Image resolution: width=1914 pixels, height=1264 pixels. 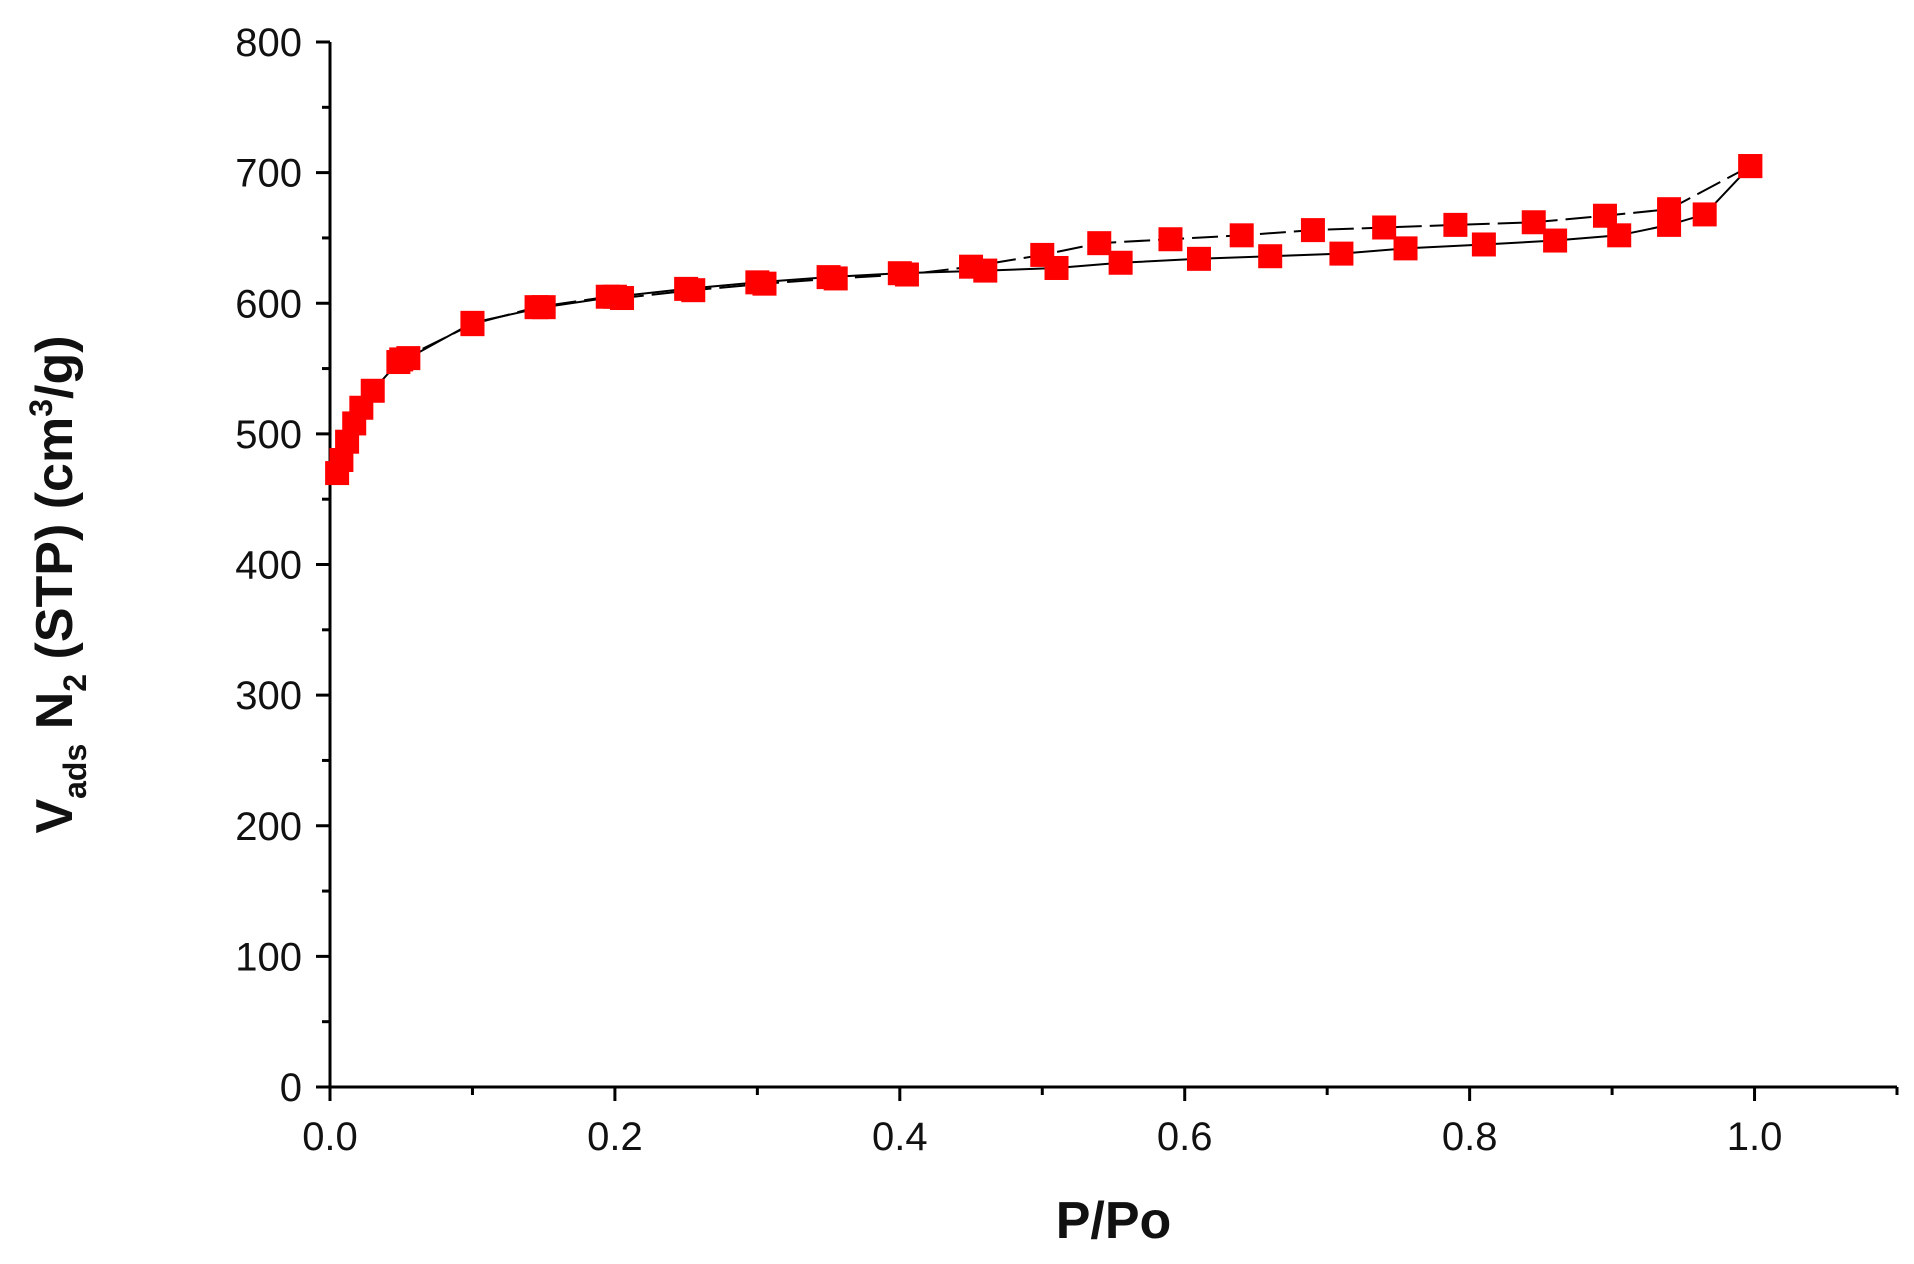 What do you see at coordinates (55, 816) in the screenshot?
I see `y-axis-title-part: V` at bounding box center [55, 816].